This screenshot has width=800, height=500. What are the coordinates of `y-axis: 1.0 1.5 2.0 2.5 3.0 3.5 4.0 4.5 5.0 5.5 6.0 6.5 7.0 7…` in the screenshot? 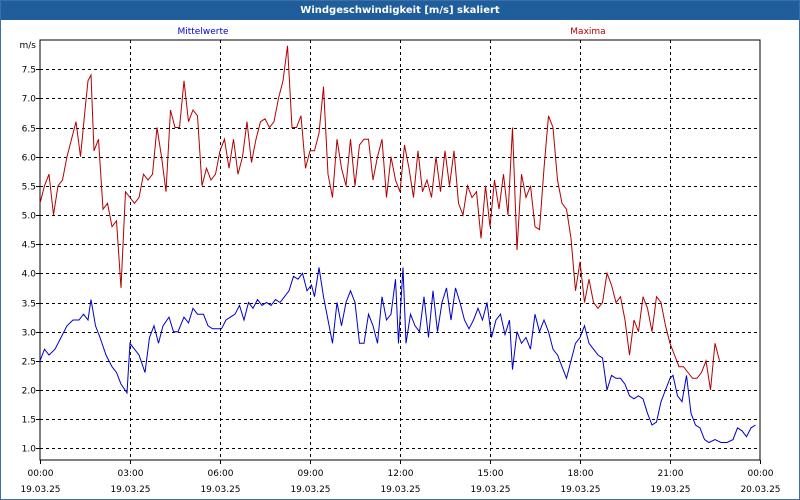 It's located at (30, 248).